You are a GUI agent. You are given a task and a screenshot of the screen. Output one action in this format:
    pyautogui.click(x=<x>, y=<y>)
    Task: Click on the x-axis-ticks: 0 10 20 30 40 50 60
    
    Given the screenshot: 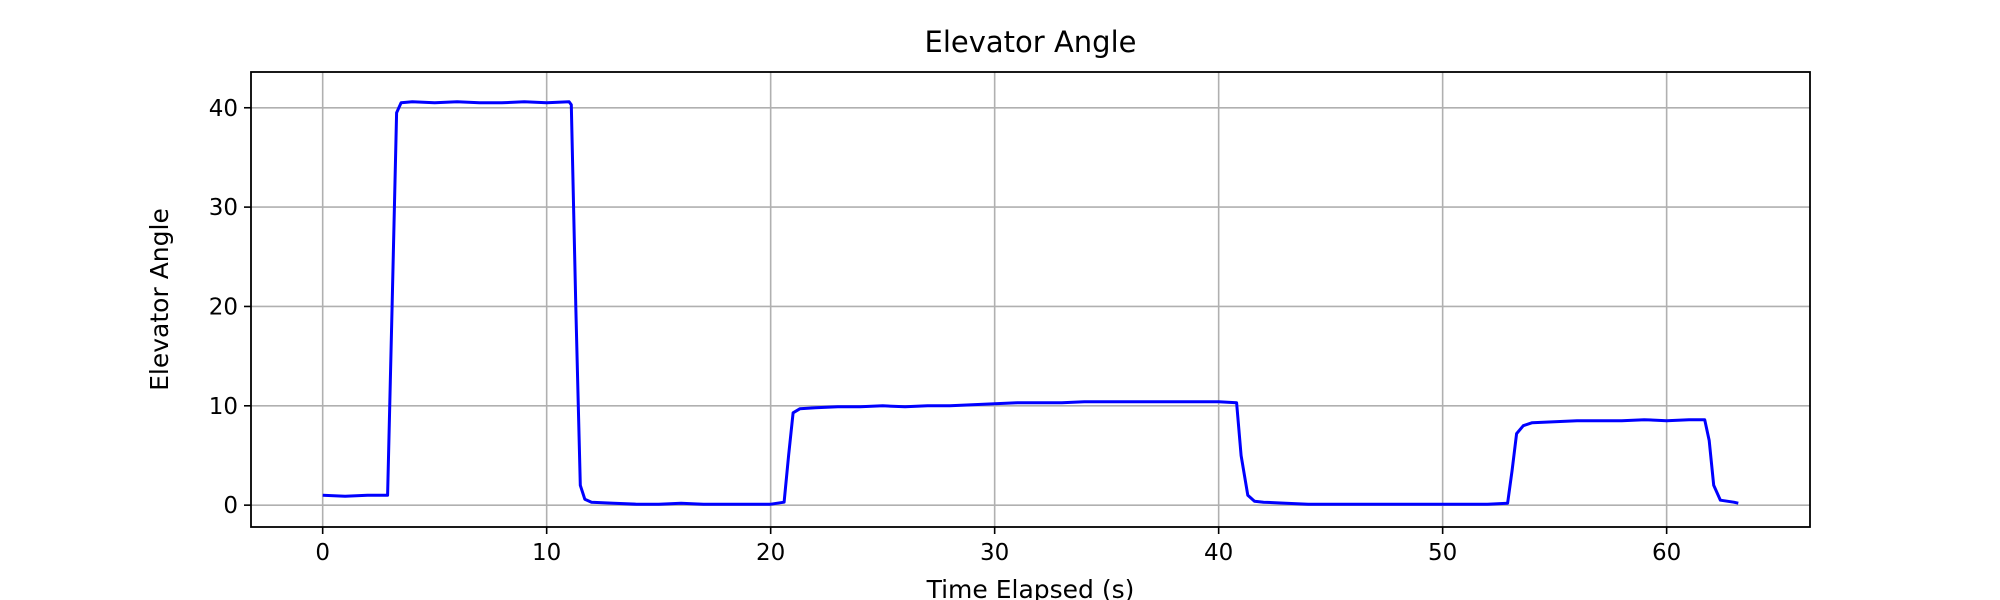 What is the action you would take?
    pyautogui.click(x=998, y=546)
    